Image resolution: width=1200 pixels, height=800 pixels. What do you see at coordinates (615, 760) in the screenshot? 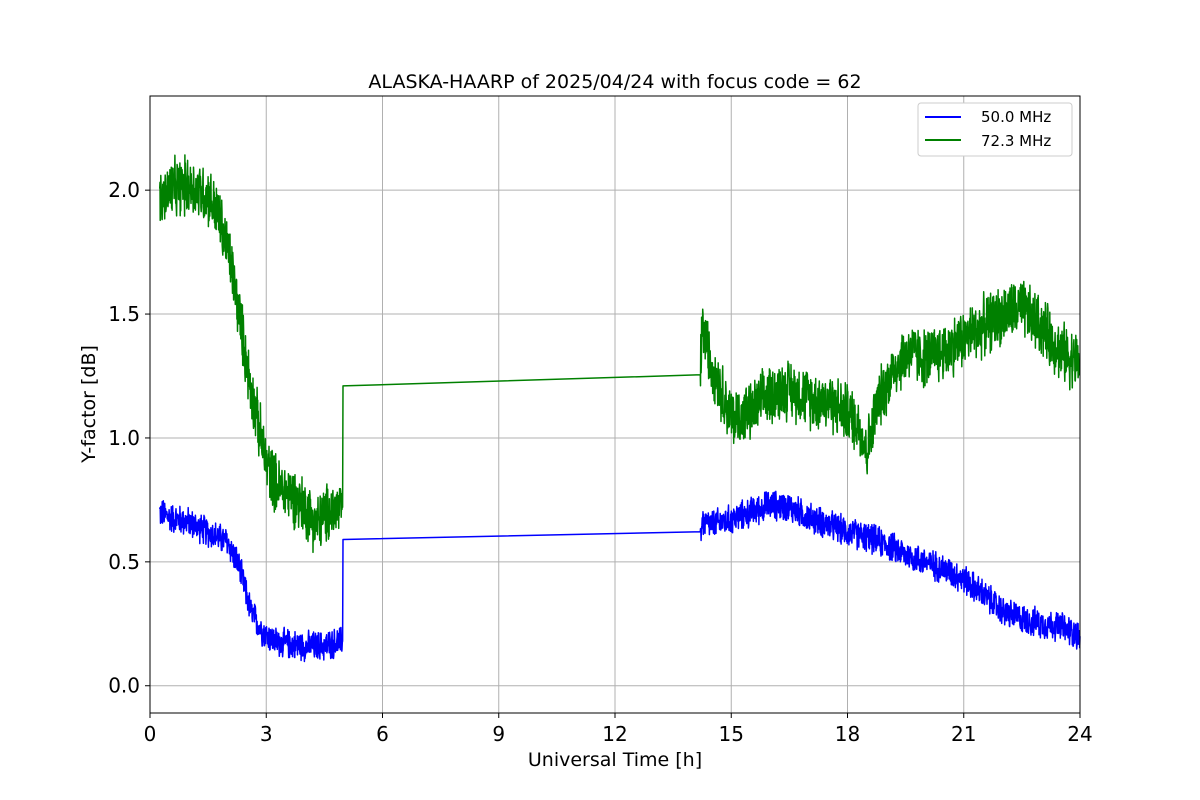
I see `x-axis-label: Universal Time [h]` at bounding box center [615, 760].